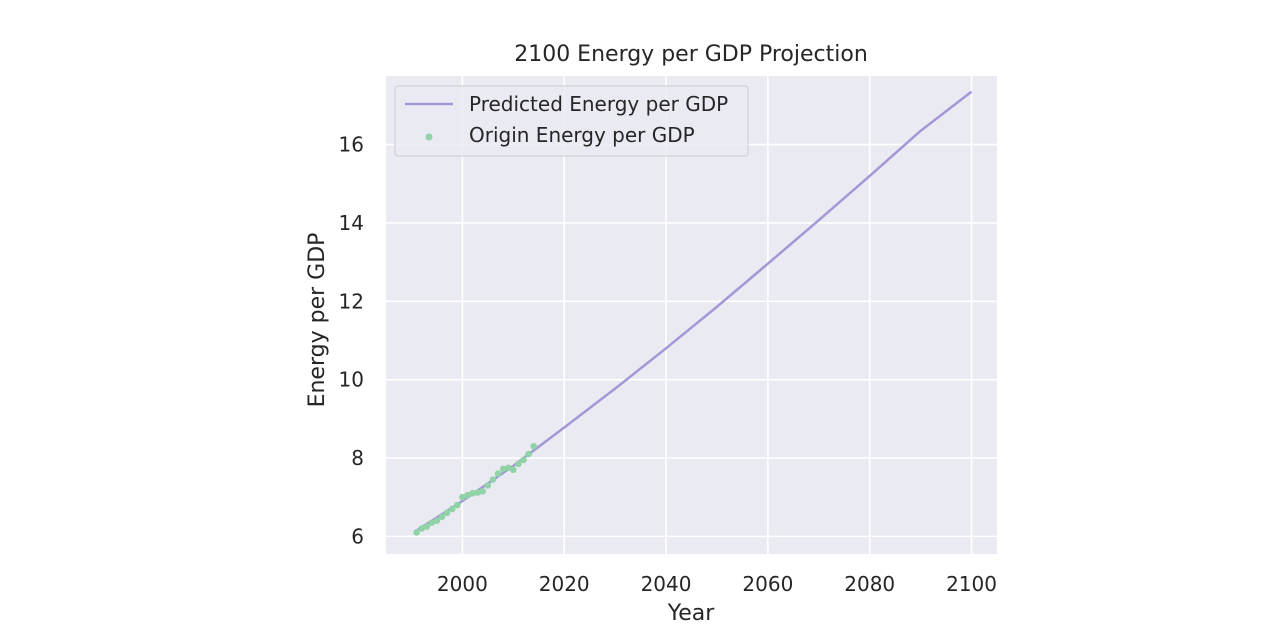 The height and width of the screenshot is (624, 1280). I want to click on x-tick-label: 2080, so click(869, 584).